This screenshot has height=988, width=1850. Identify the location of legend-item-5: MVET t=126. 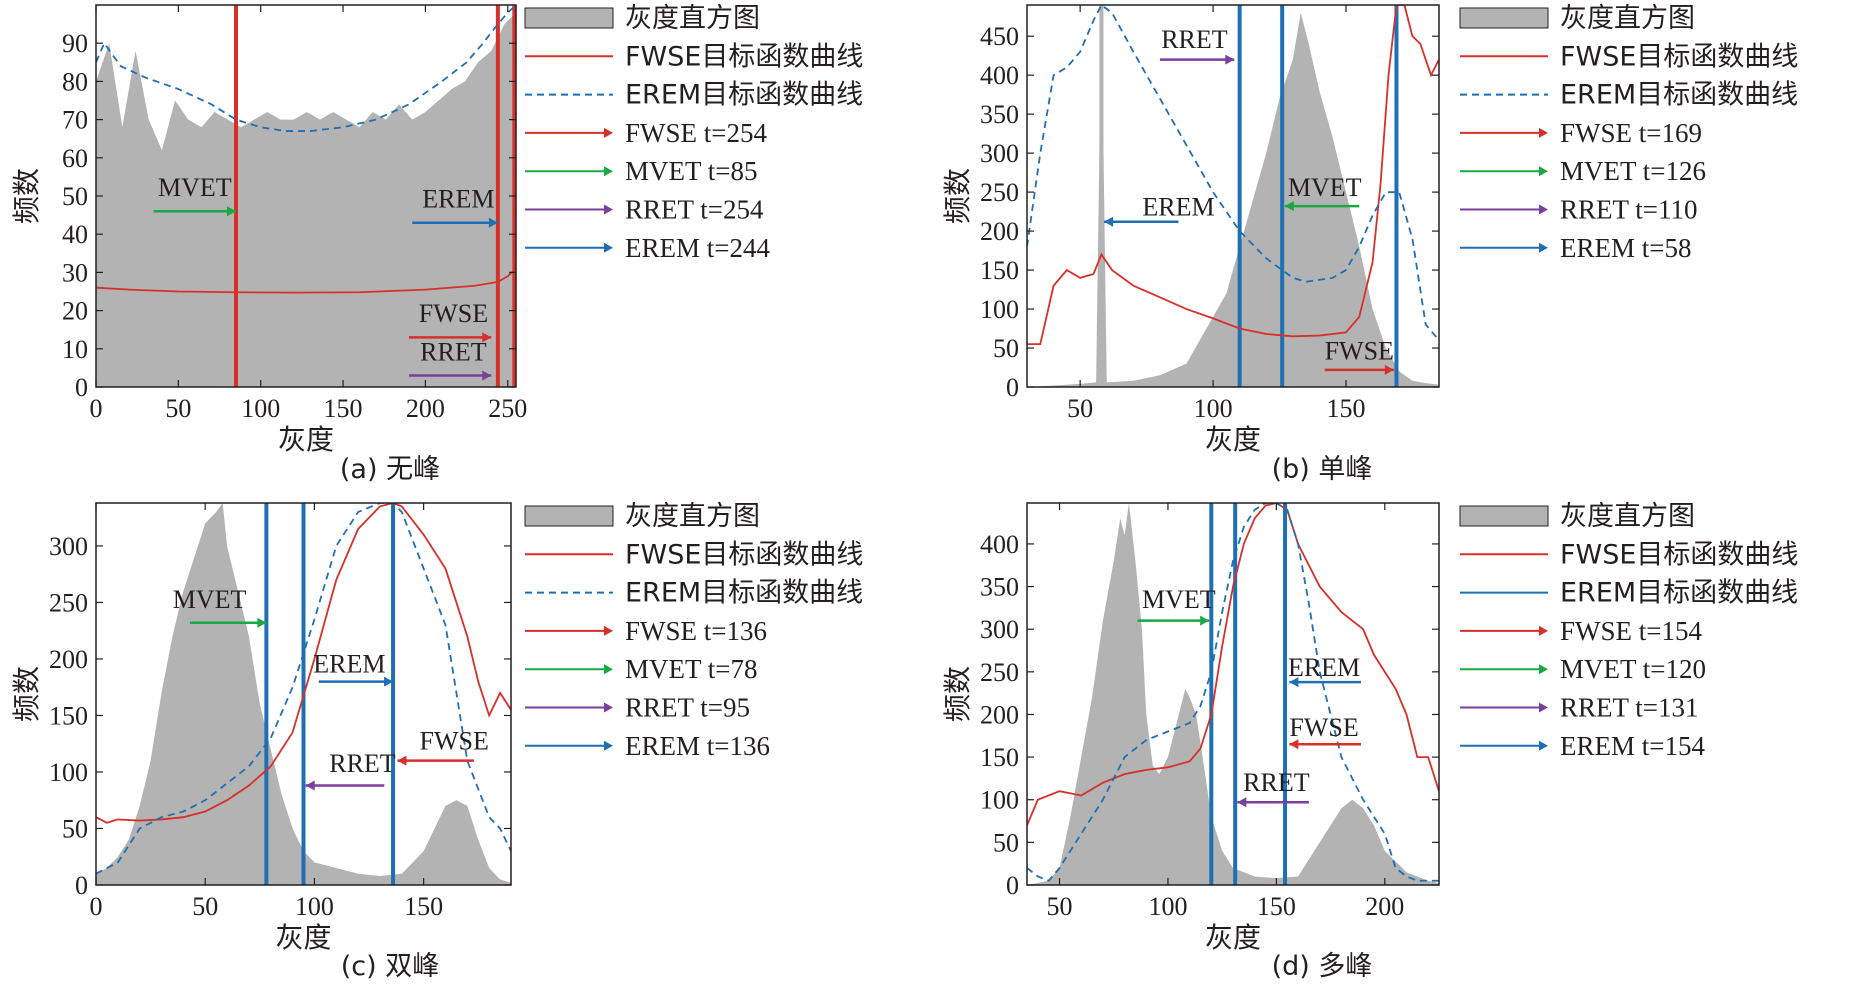
(1583, 171).